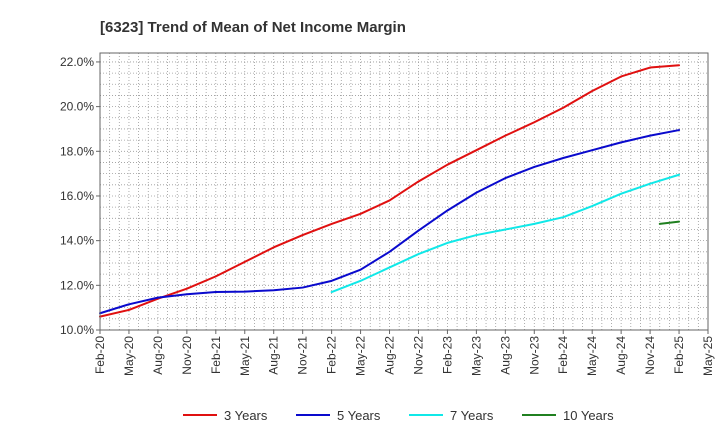  What do you see at coordinates (245, 356) in the screenshot?
I see `x-tick-label: May-21` at bounding box center [245, 356].